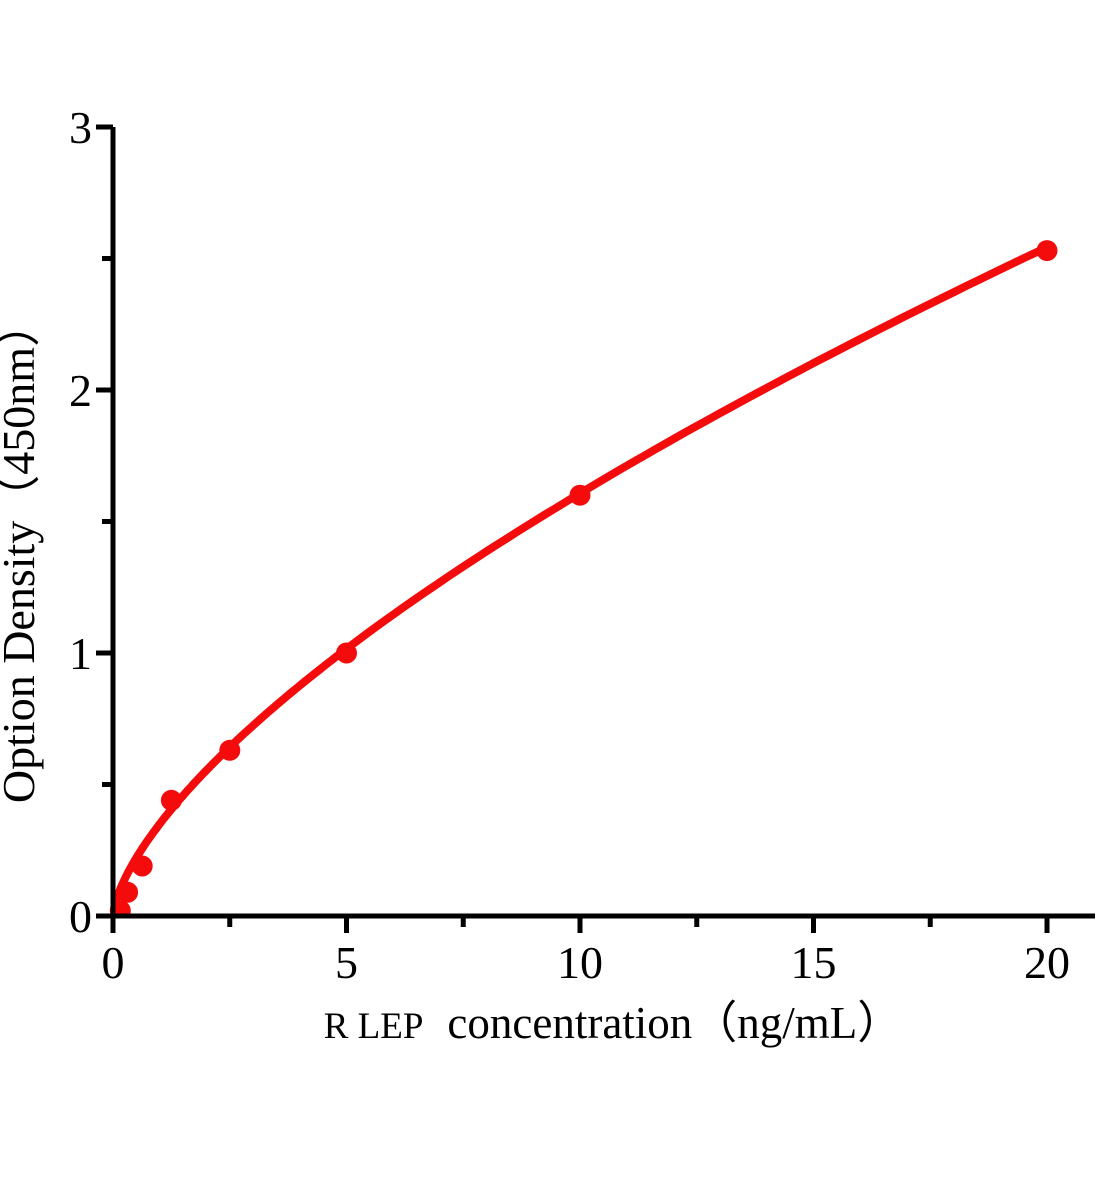 The width and height of the screenshot is (1104, 1200). I want to click on y-tick-label: 0, so click(80, 916).